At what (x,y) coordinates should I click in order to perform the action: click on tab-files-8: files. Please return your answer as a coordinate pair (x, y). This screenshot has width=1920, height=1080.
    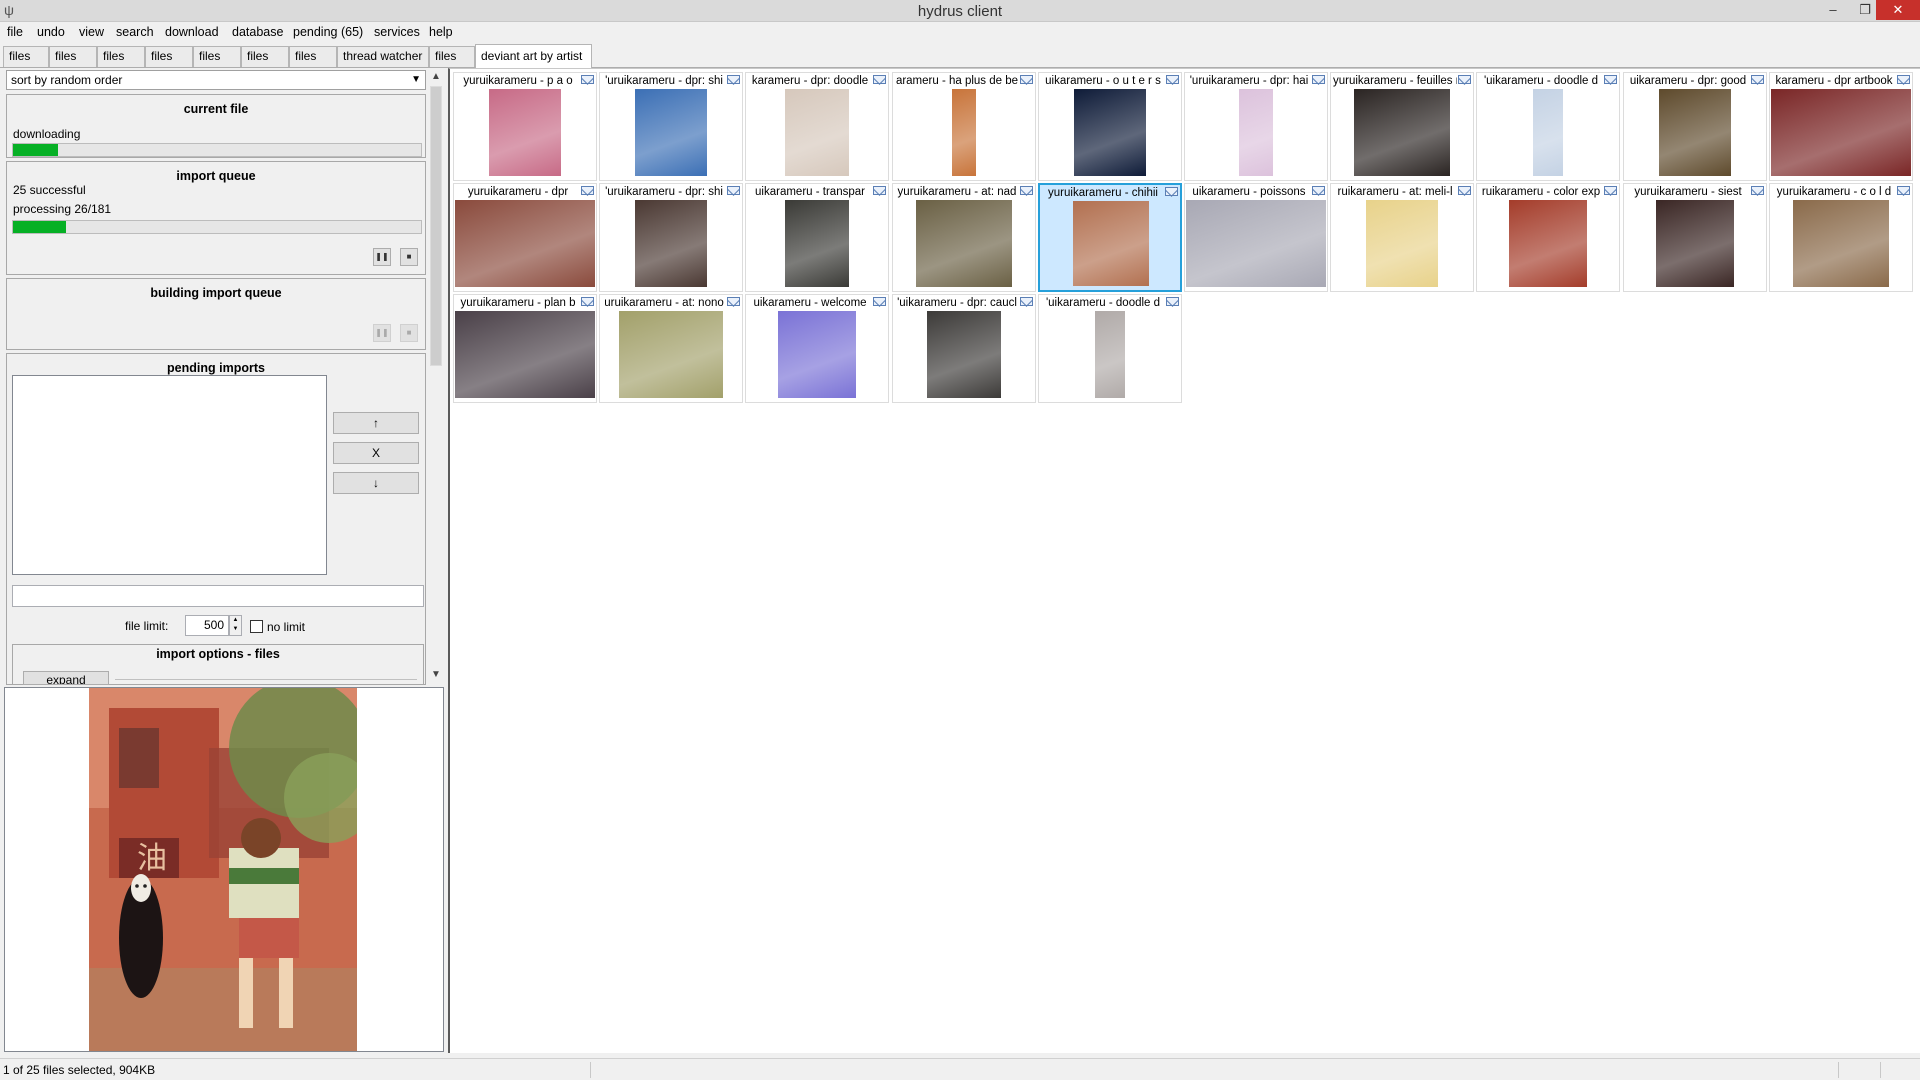
    Looking at the image, I should click on (452, 56).